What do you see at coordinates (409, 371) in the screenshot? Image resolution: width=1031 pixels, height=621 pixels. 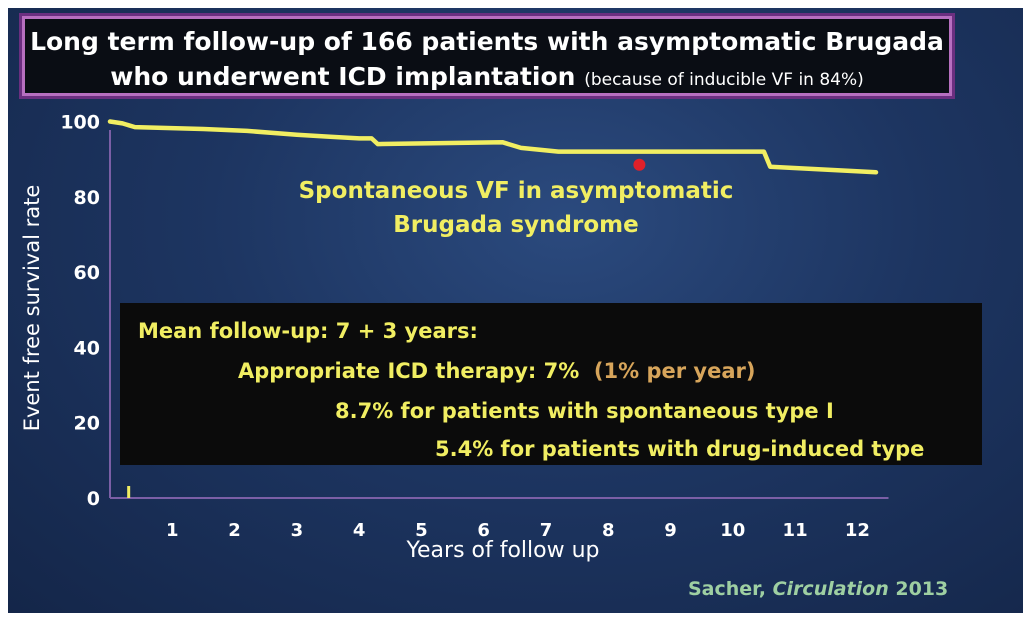 I see `info-line-2-main: Appropriate ICD therapy: 7%` at bounding box center [409, 371].